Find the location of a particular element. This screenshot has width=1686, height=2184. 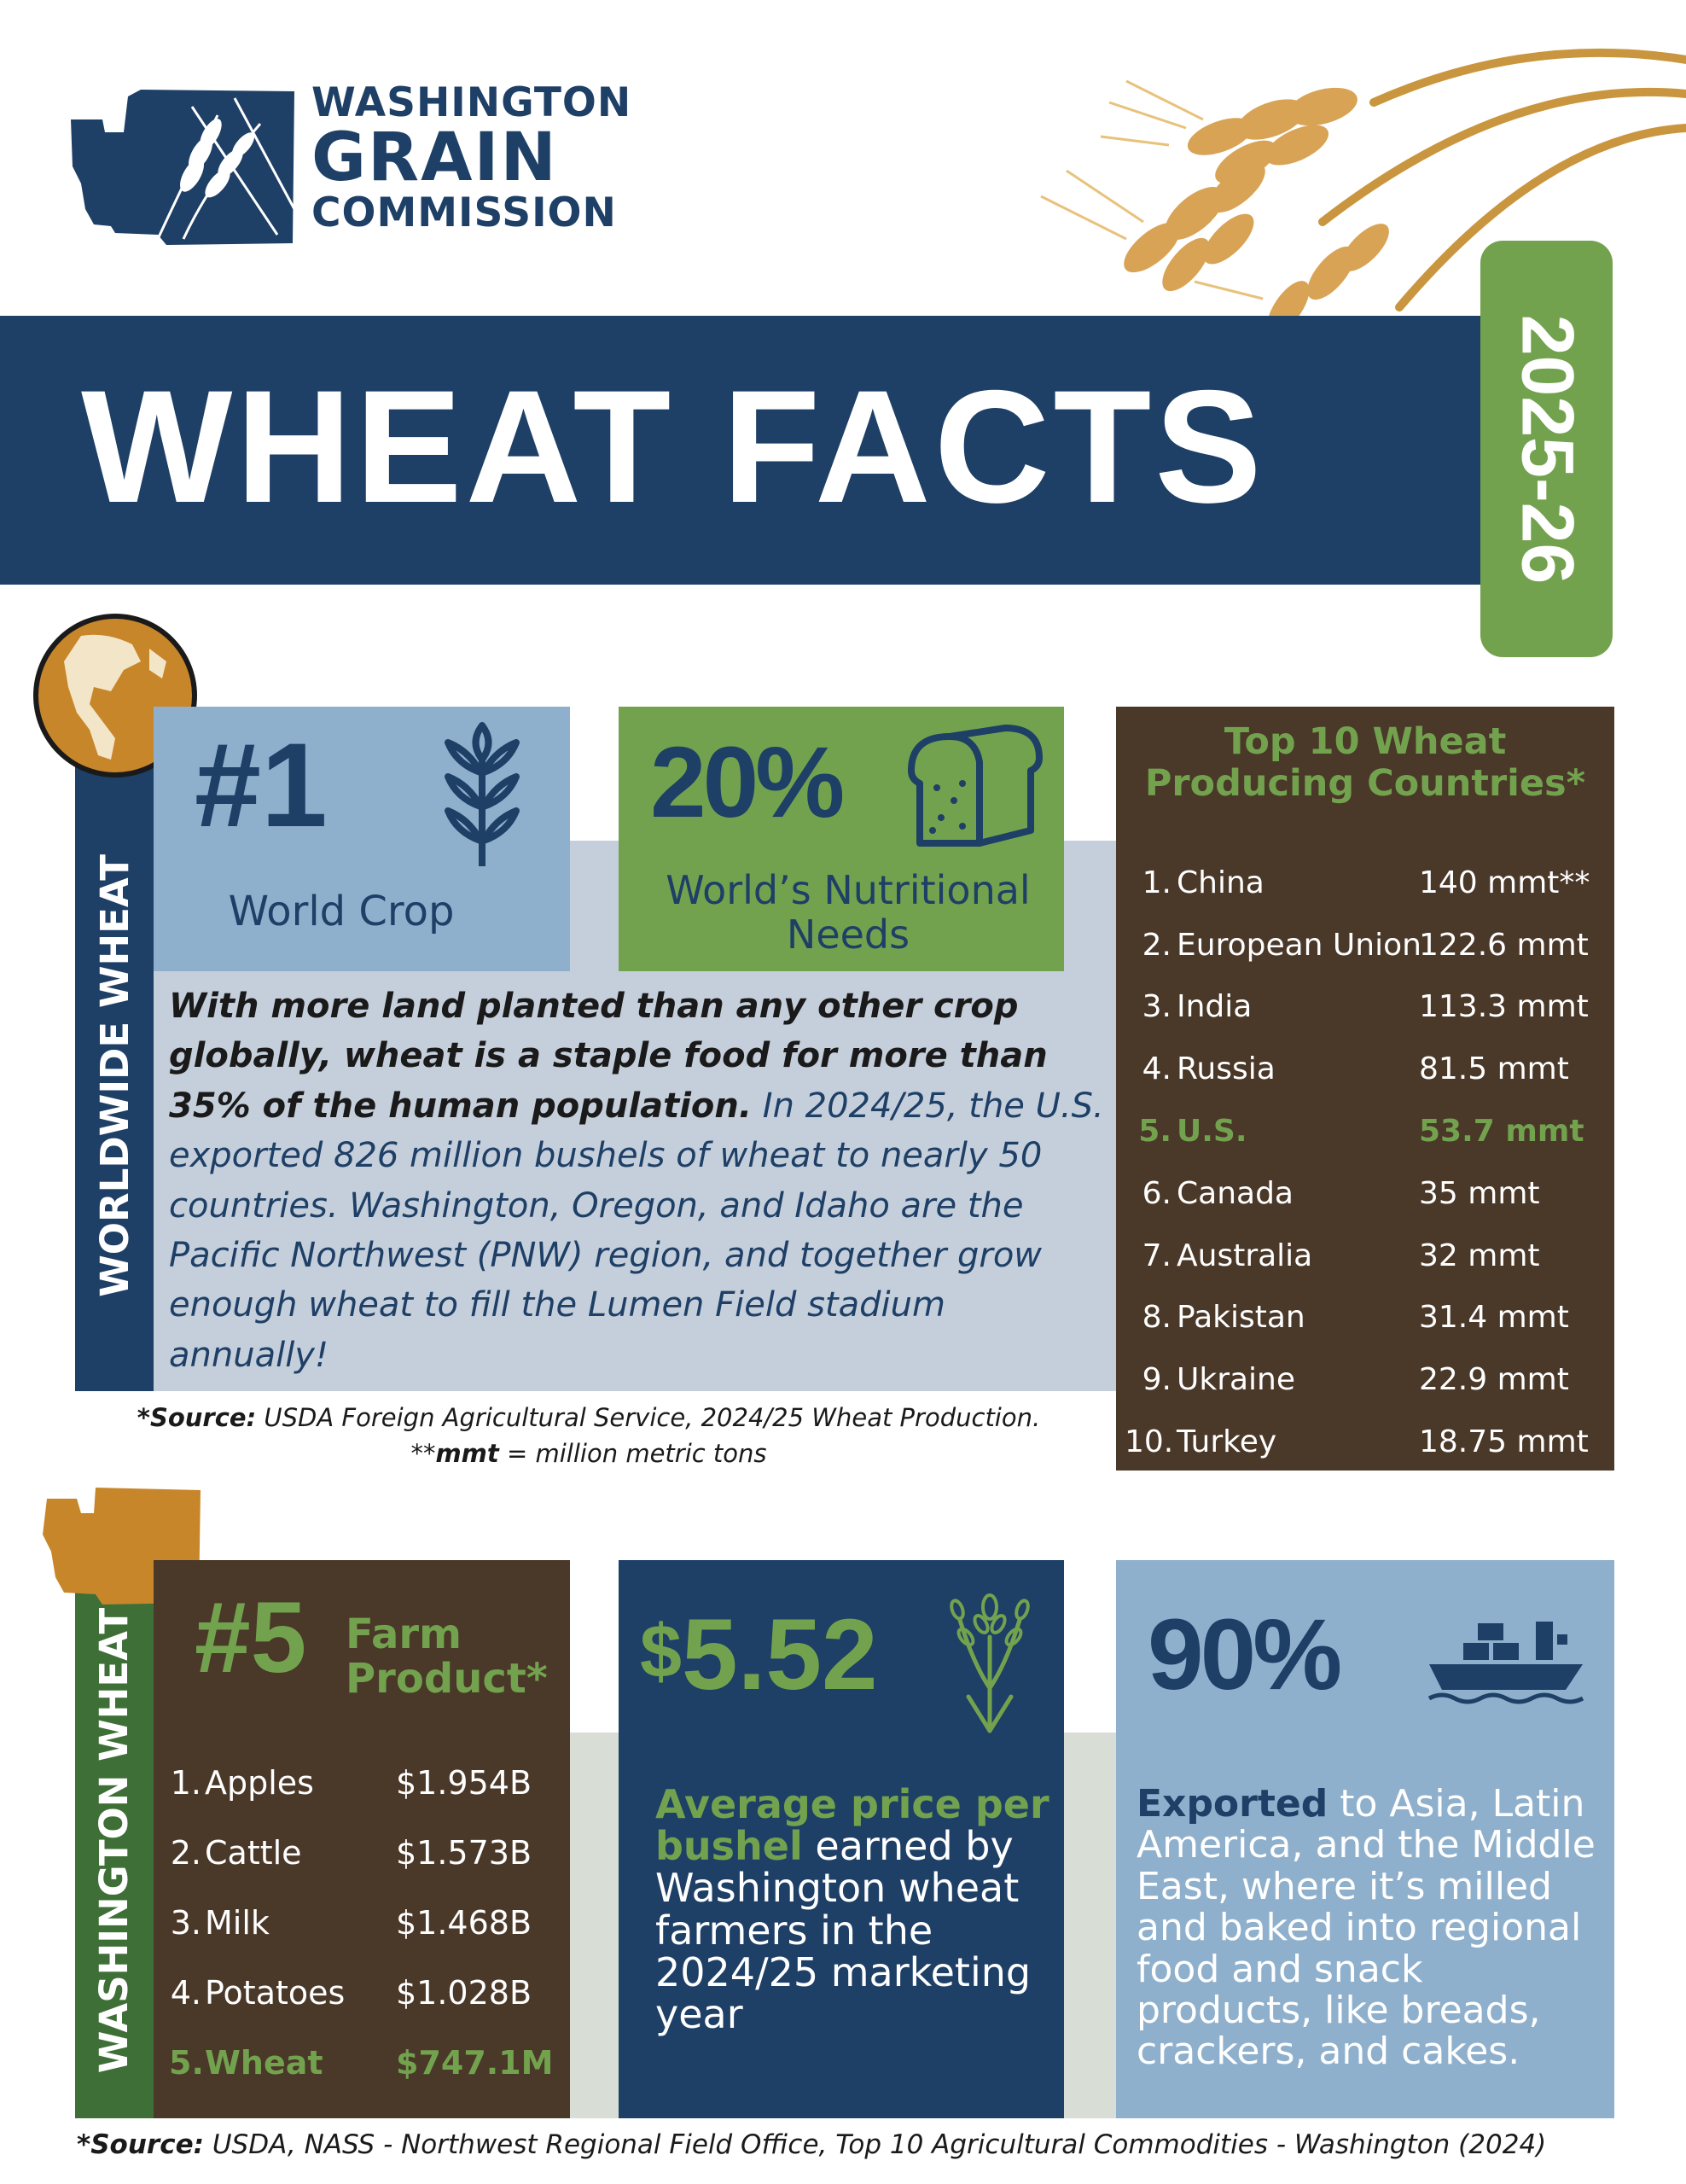

country: India is located at coordinates (1215, 1007).